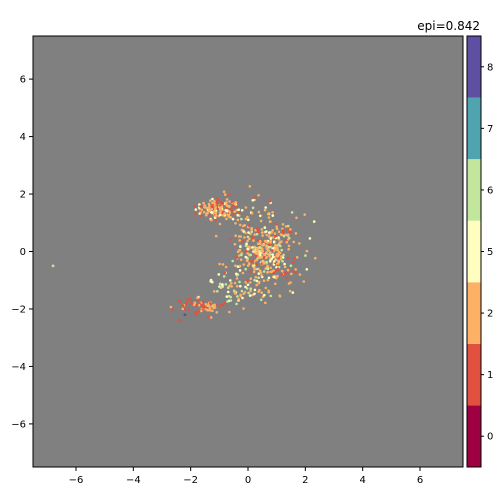 Image resolution: width=504 pixels, height=504 pixels. Describe the element at coordinates (190, 480) in the screenshot. I see `x-tick-label: −2` at that location.